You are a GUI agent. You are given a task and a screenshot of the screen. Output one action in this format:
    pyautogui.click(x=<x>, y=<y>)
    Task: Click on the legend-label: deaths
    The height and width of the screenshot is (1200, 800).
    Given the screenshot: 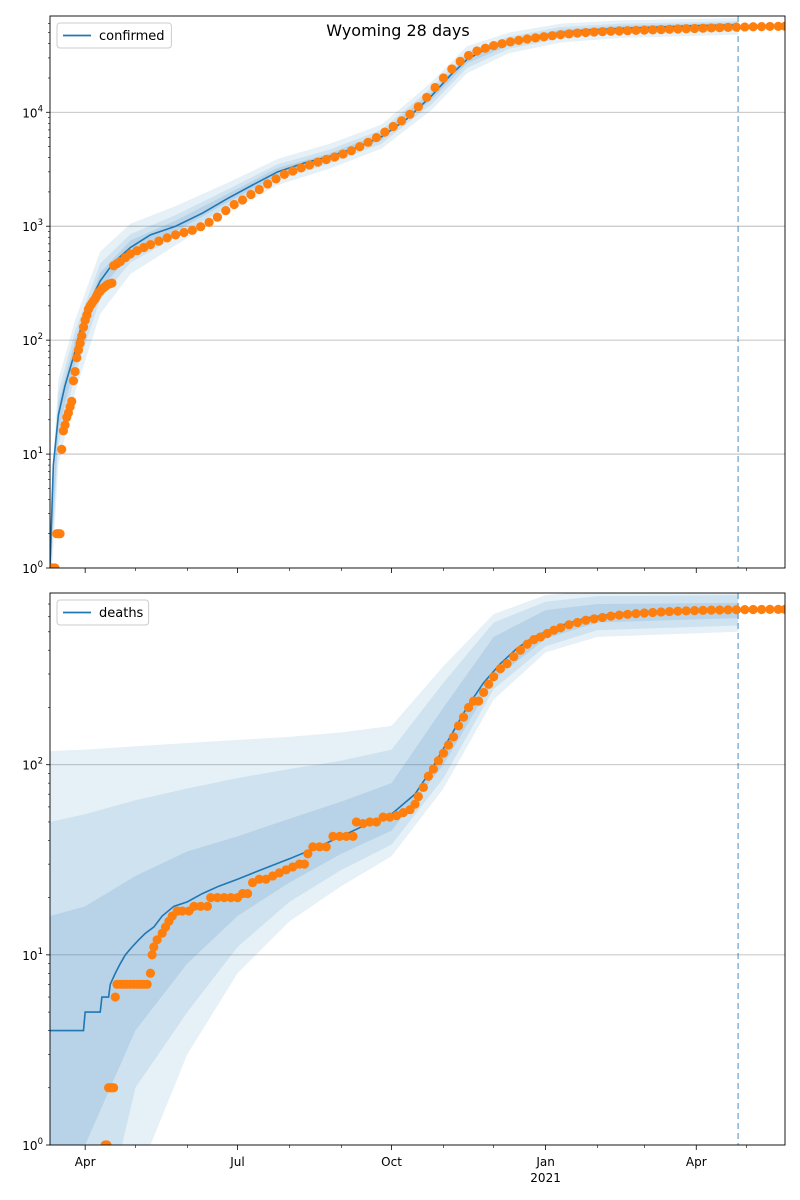 What is the action you would take?
    pyautogui.click(x=121, y=613)
    